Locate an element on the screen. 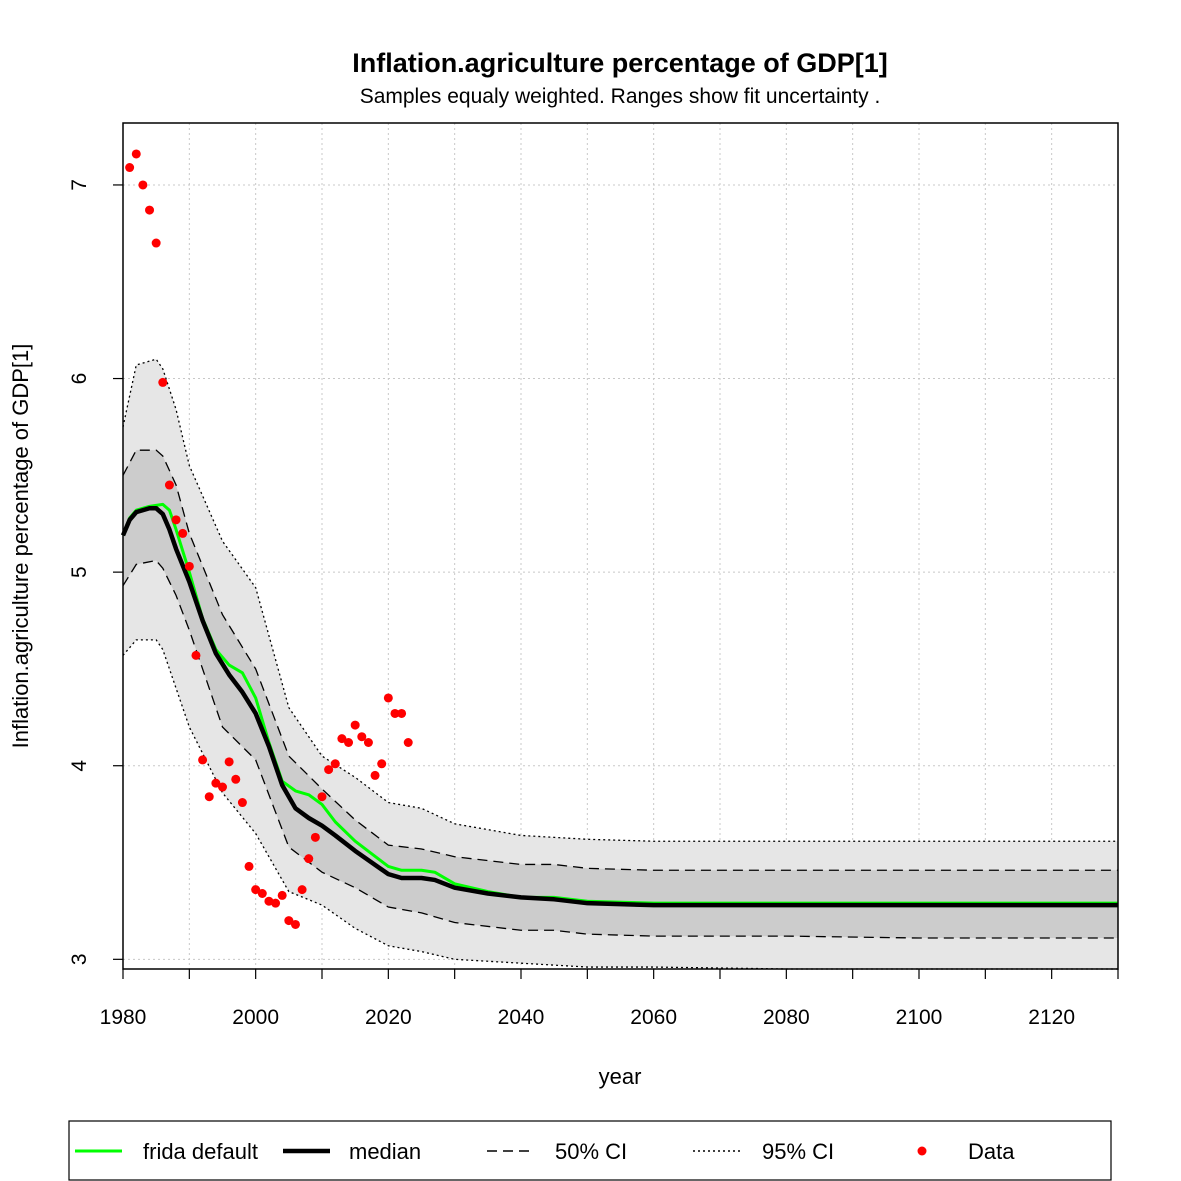 The height and width of the screenshot is (1181, 1181). legend-label-data: Data is located at coordinates (991, 1151).